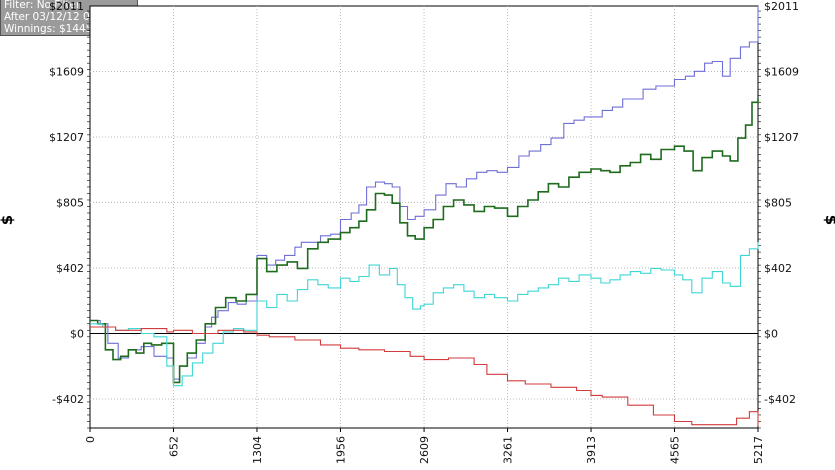 The width and height of the screenshot is (835, 470). Describe the element at coordinates (675, 450) in the screenshot. I see `x-tick-label: 4565` at that location.